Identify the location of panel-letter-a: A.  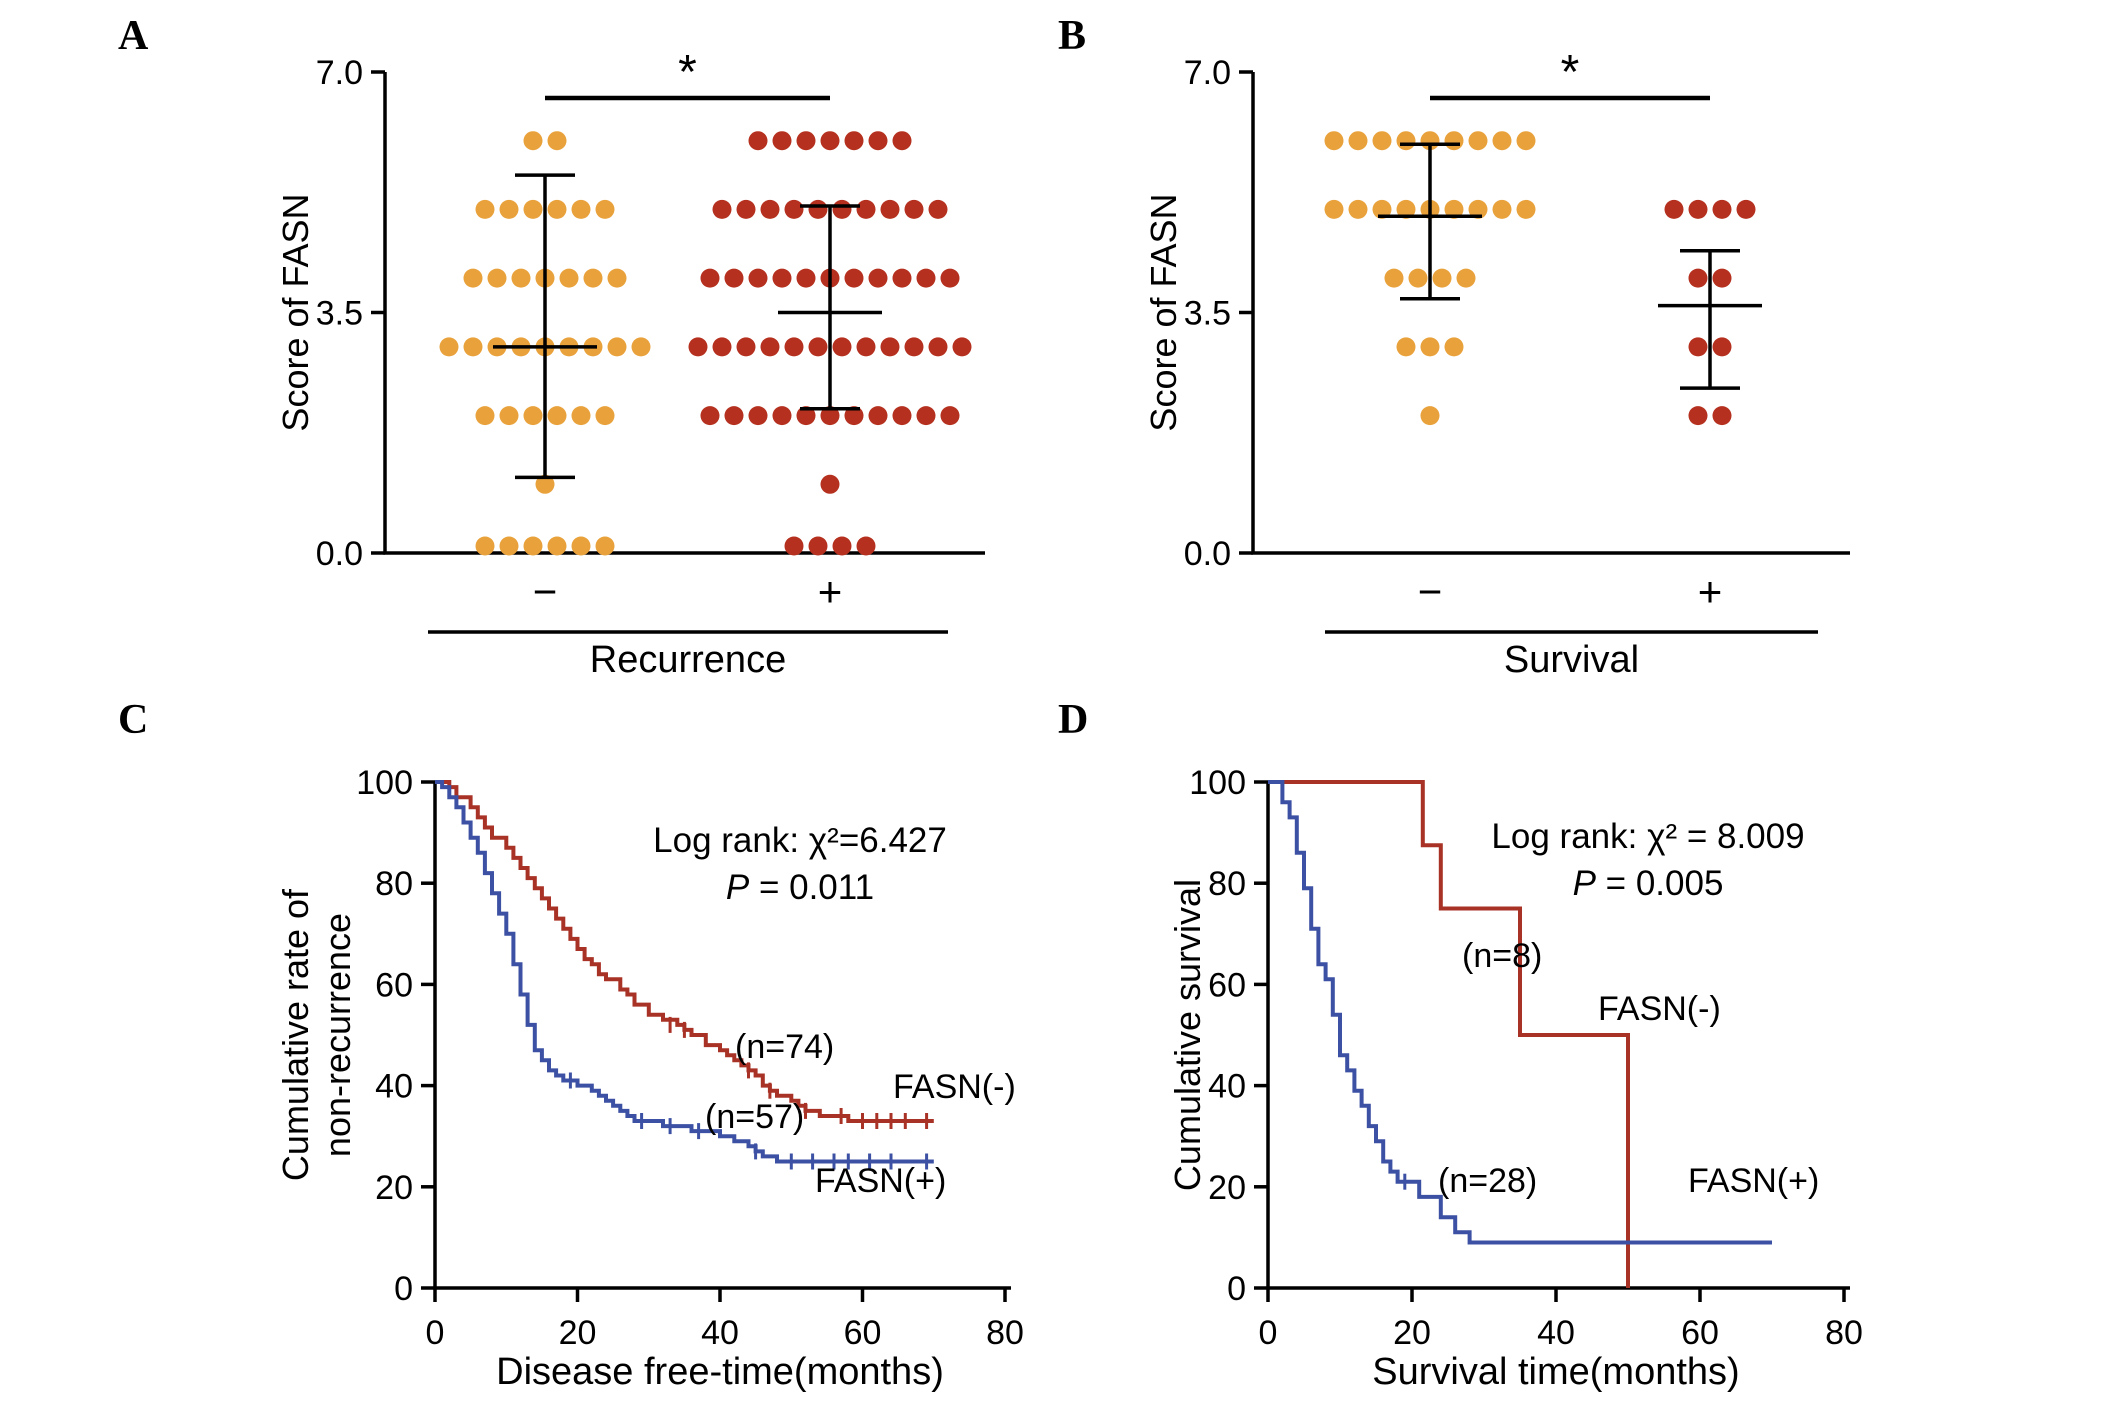
(133, 36).